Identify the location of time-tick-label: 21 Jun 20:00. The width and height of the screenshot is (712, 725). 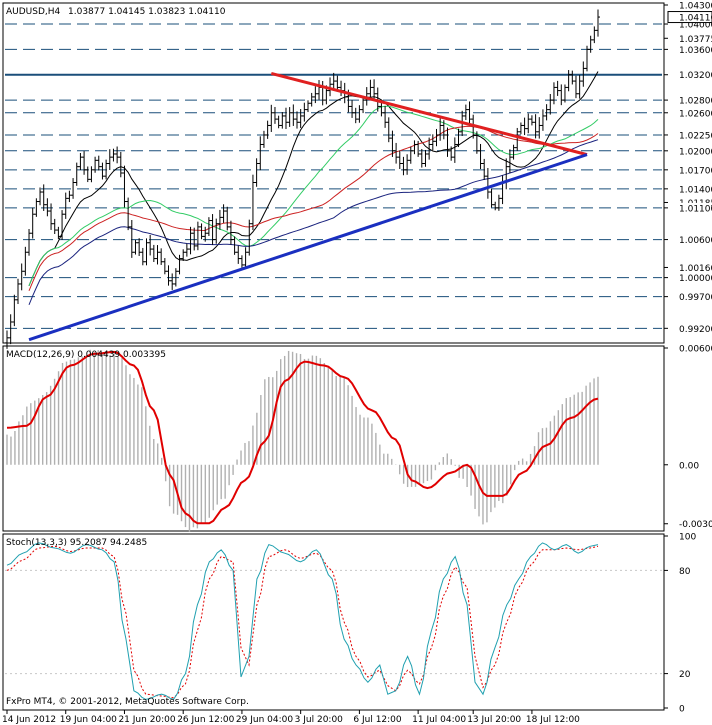
(146, 720).